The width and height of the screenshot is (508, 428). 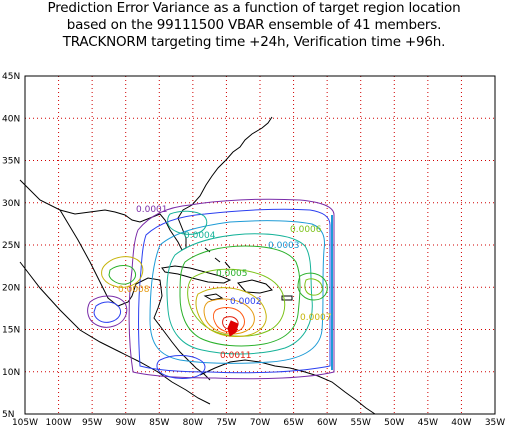 I want to click on contour-0.0004, so click(x=239, y=294).